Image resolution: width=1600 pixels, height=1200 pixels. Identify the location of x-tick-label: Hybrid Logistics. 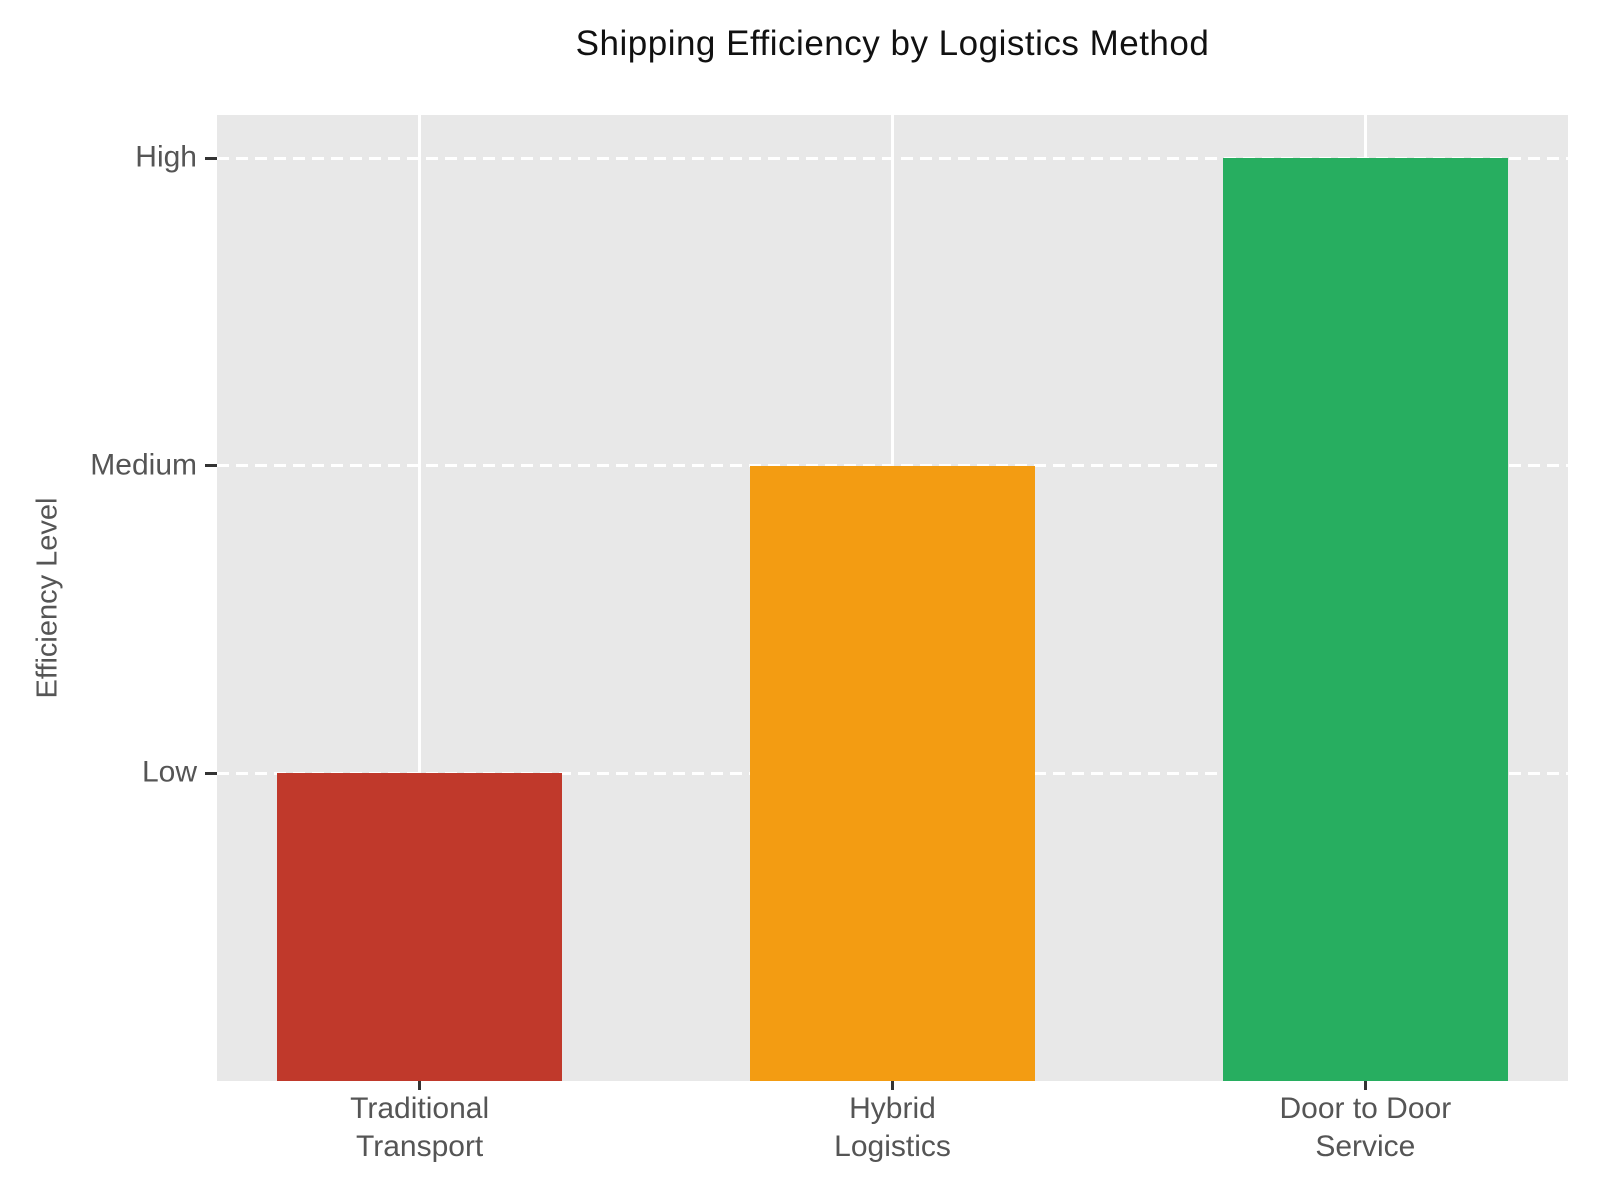
(892, 1127).